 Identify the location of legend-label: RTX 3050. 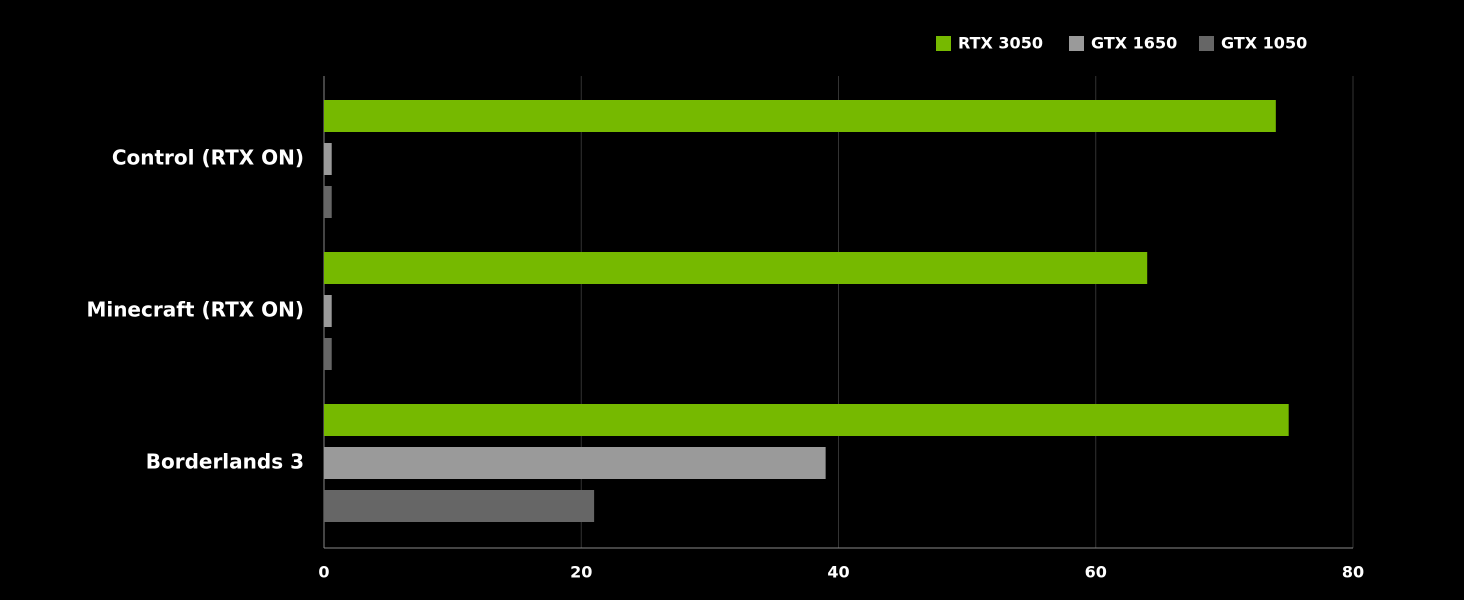
(1000, 43).